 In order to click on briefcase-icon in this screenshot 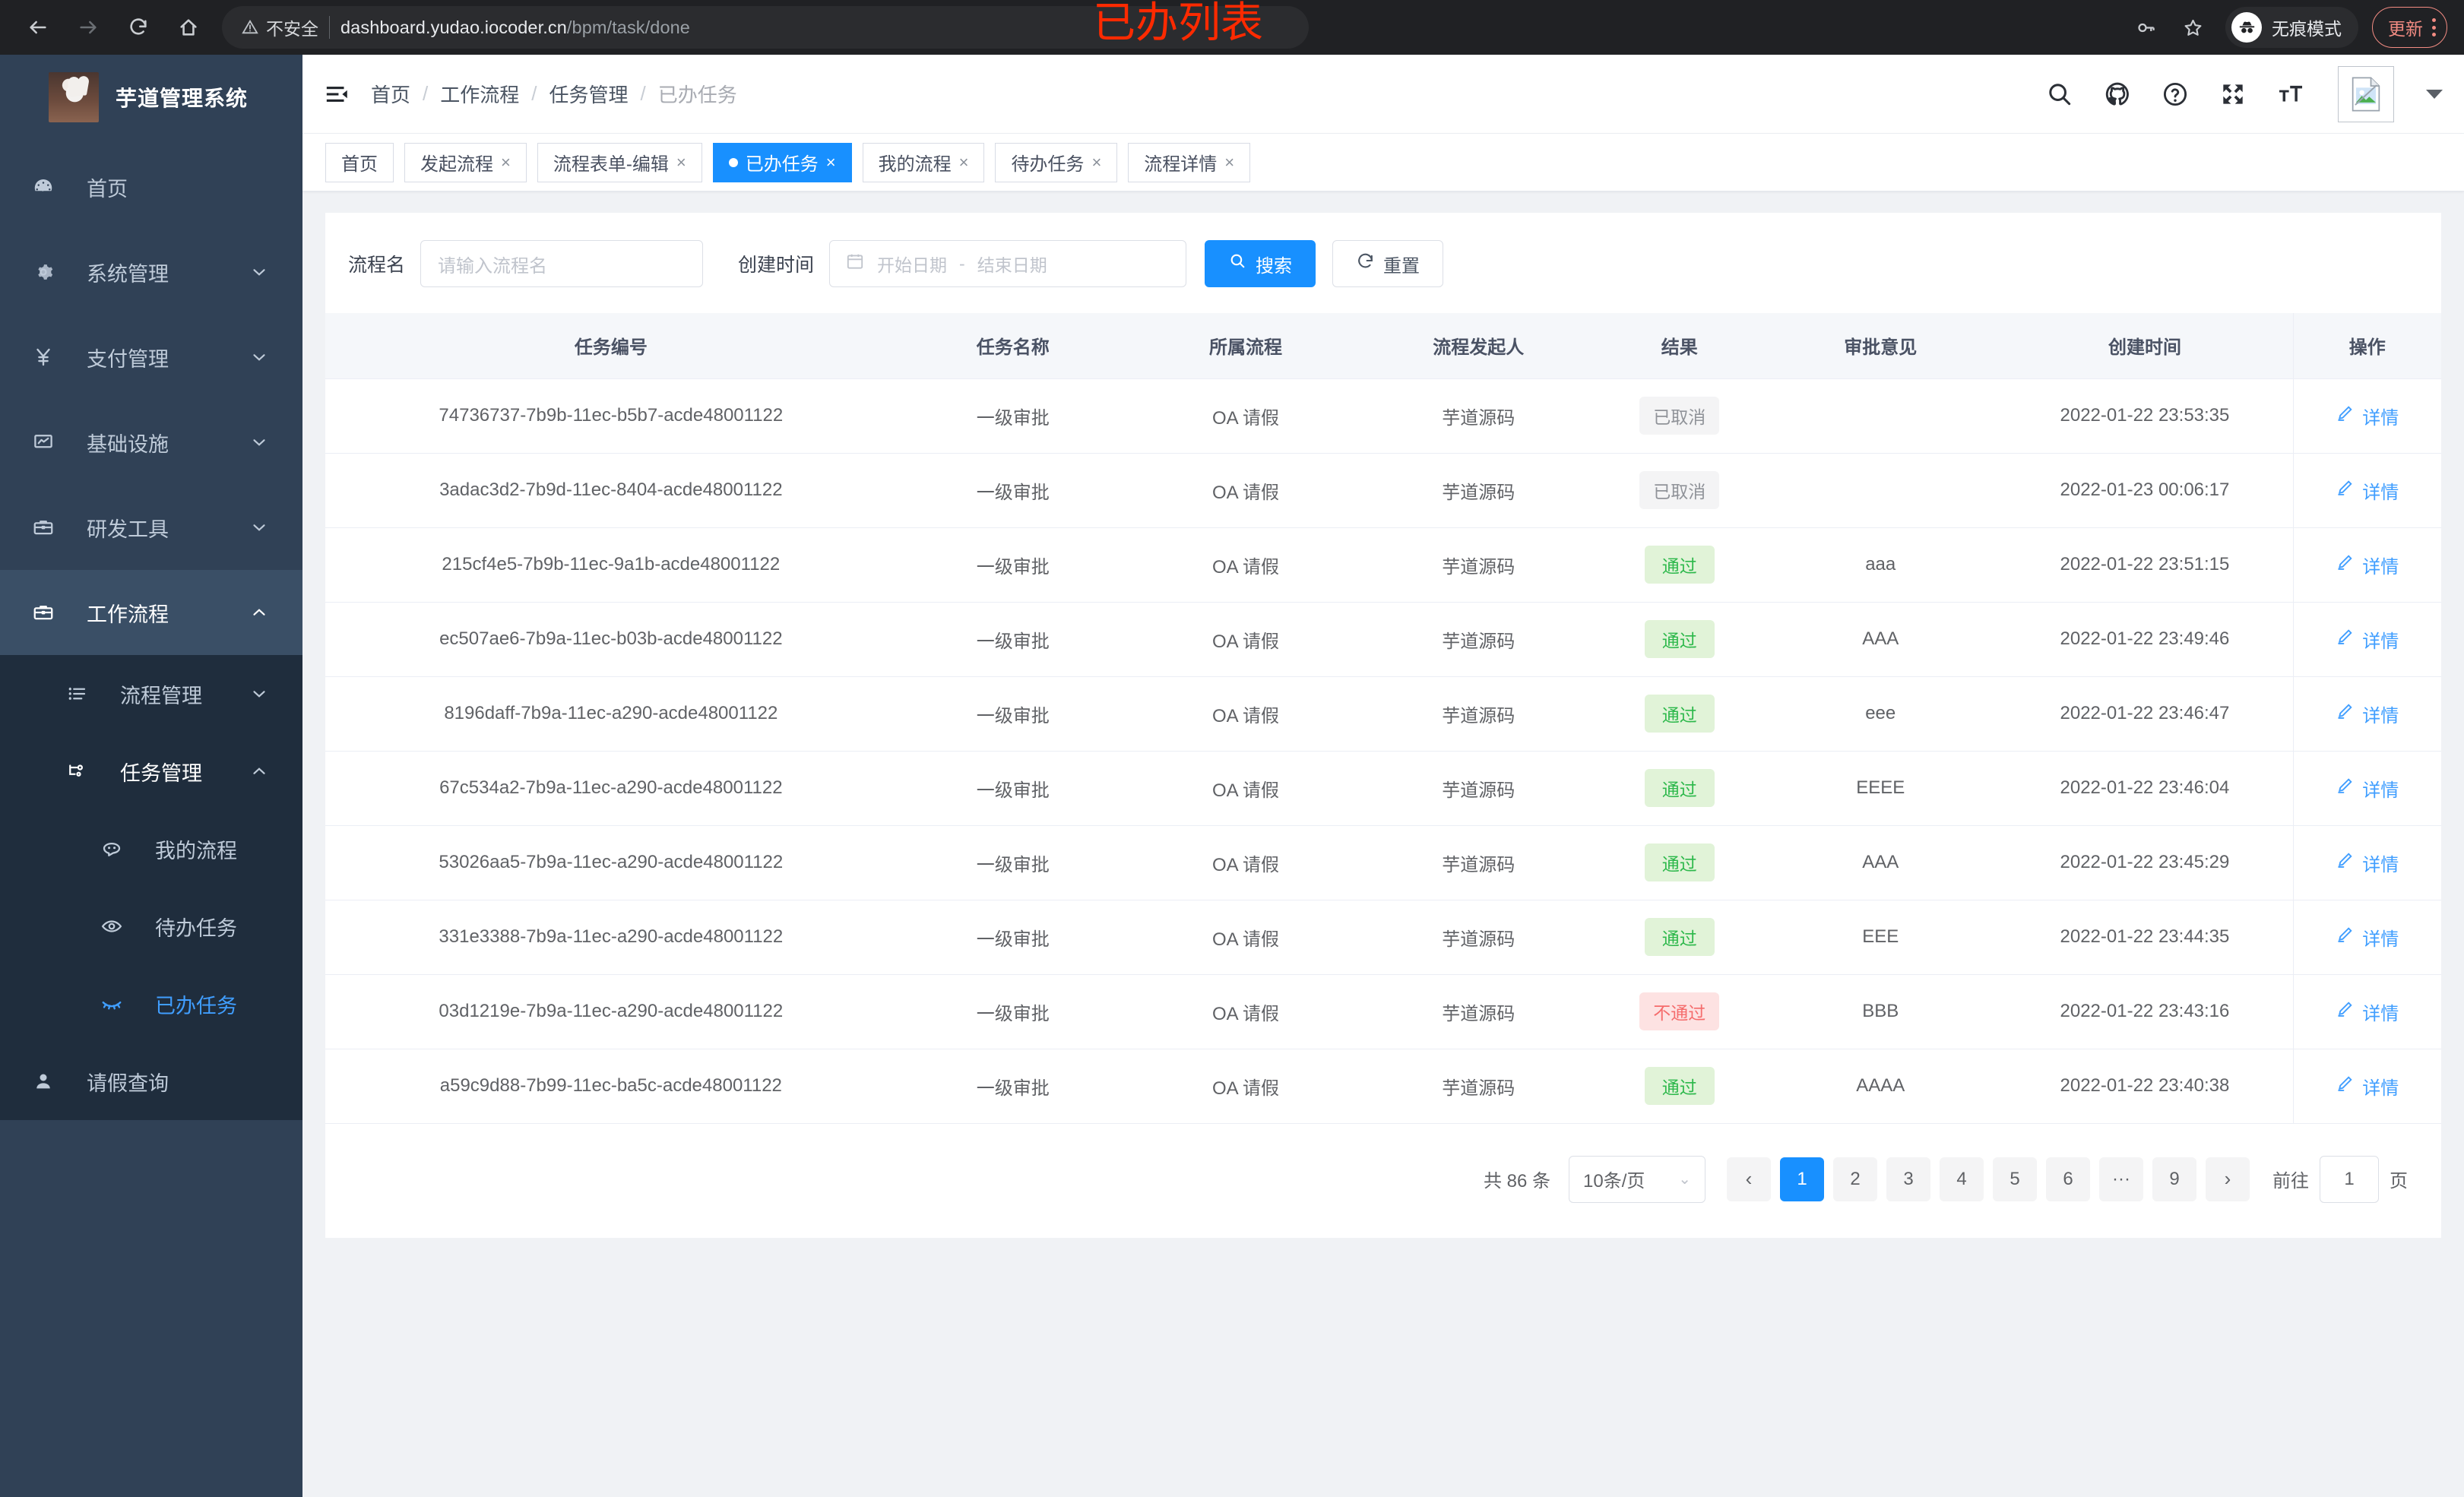, I will do `click(50, 527)`.